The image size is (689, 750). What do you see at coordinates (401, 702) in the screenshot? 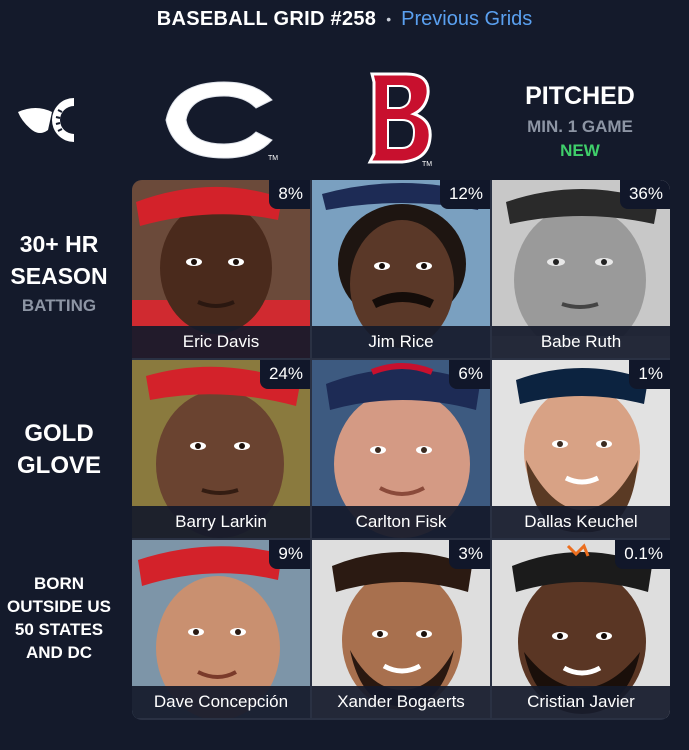
I see `player-name: Xander Bogaerts` at bounding box center [401, 702].